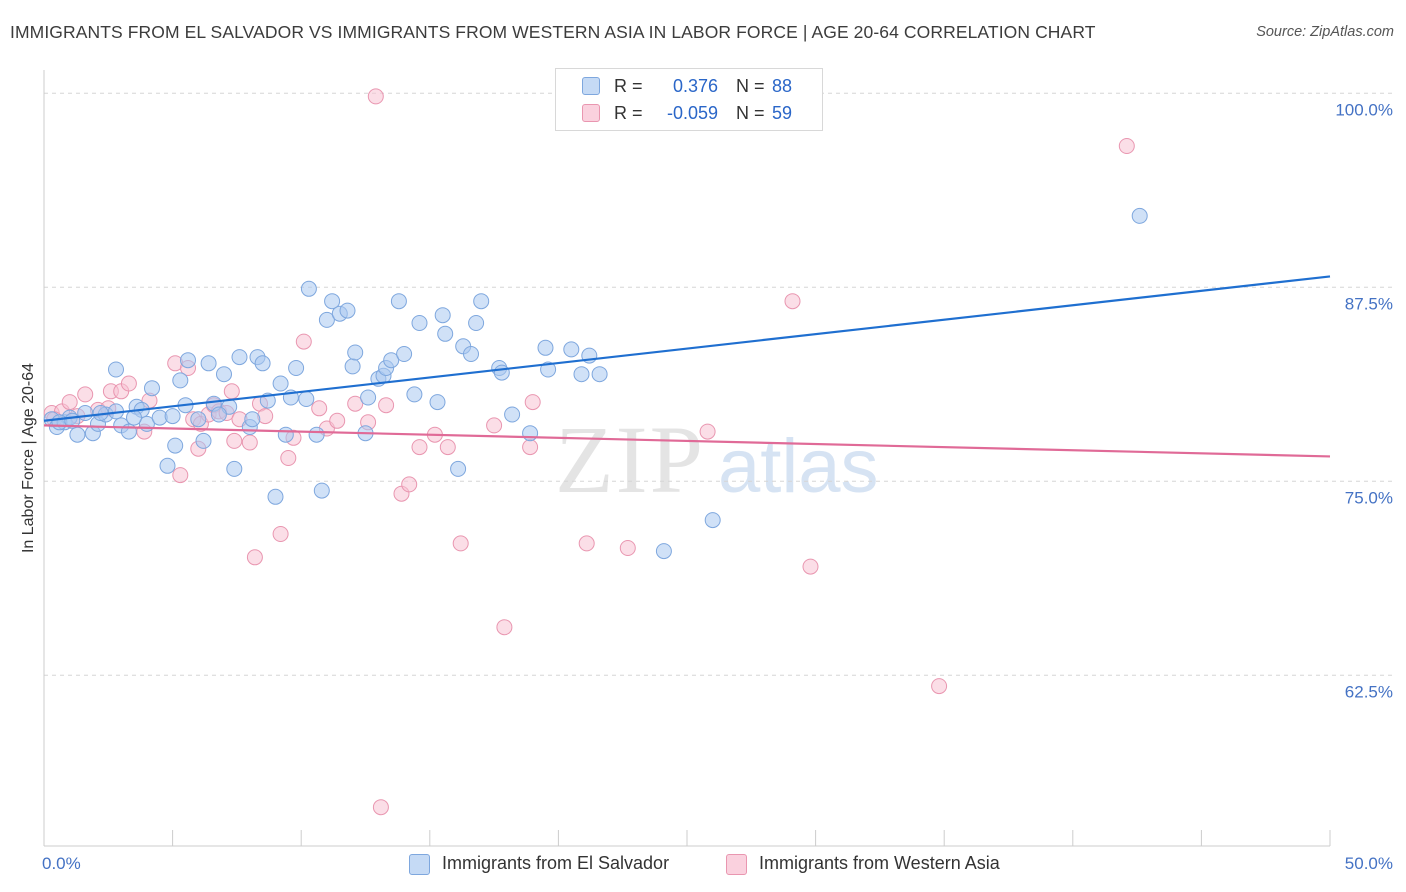 This screenshot has height=892, width=1406. What do you see at coordinates (556, 863) in the screenshot?
I see `bottom-legend-label-blue: Immigrants from El Salvador` at bounding box center [556, 863].